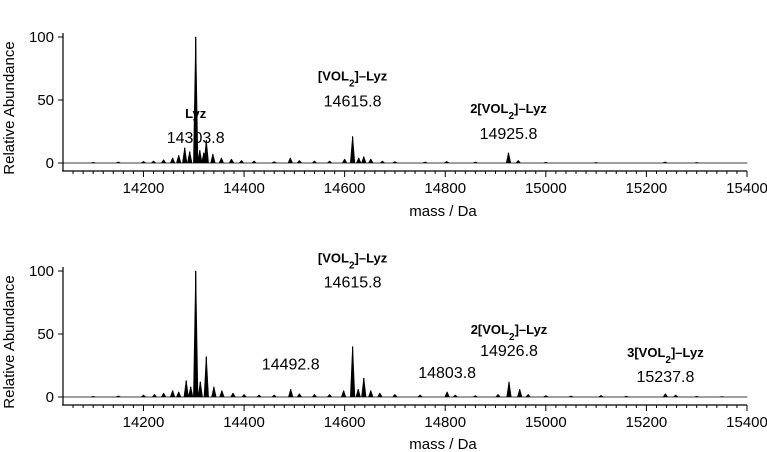  I want to click on peak-annotation-mass: 15237.8, so click(666, 377).